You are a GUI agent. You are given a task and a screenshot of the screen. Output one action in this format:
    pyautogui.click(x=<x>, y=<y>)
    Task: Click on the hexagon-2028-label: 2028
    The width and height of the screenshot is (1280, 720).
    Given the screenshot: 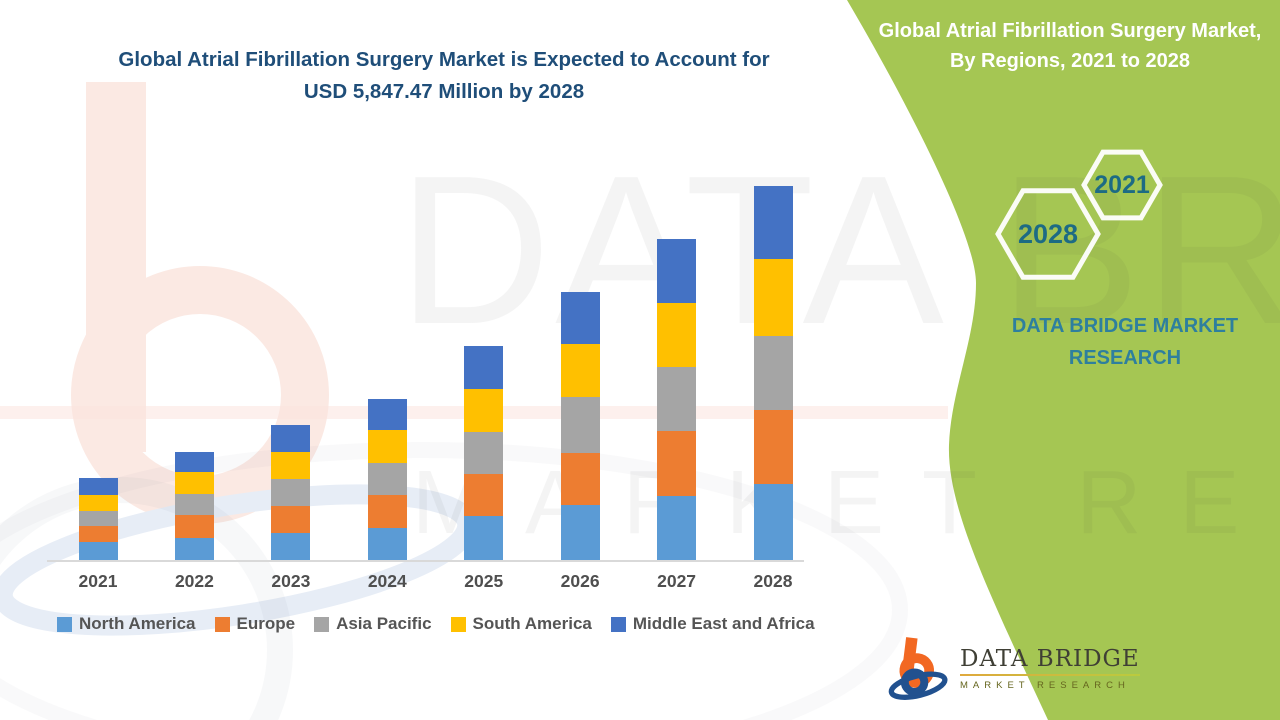 What is the action you would take?
    pyautogui.click(x=1048, y=234)
    